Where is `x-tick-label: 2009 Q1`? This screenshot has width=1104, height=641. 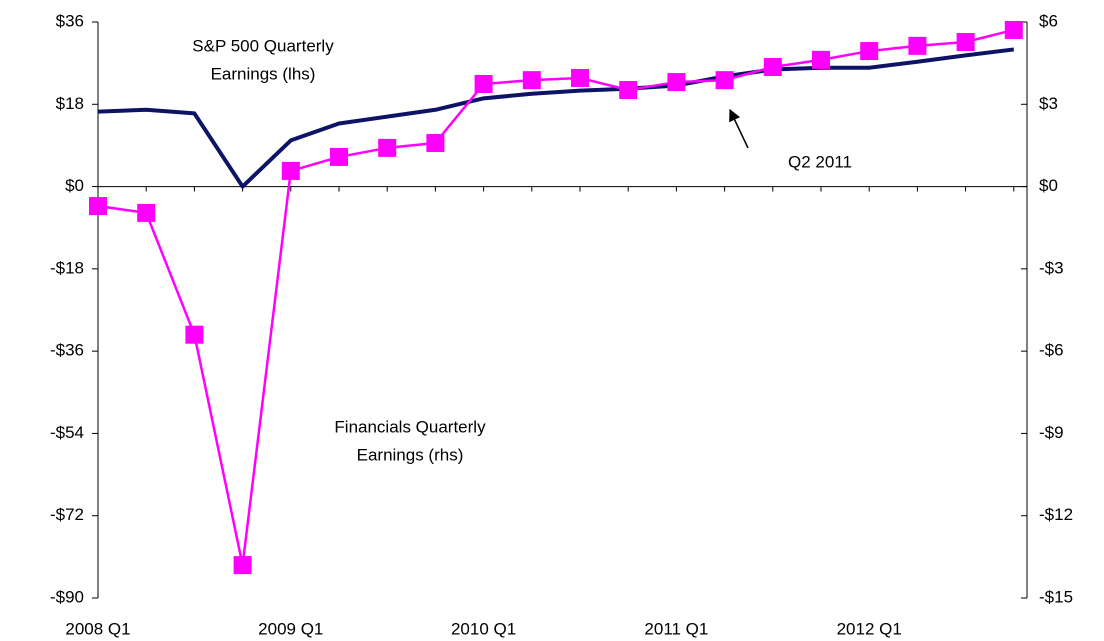 x-tick-label: 2009 Q1 is located at coordinates (290, 628).